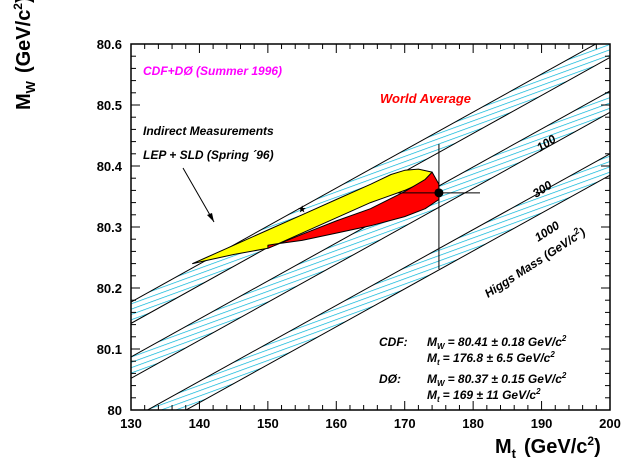  I want to click on y-tick-label: 80.2, so click(109, 288).